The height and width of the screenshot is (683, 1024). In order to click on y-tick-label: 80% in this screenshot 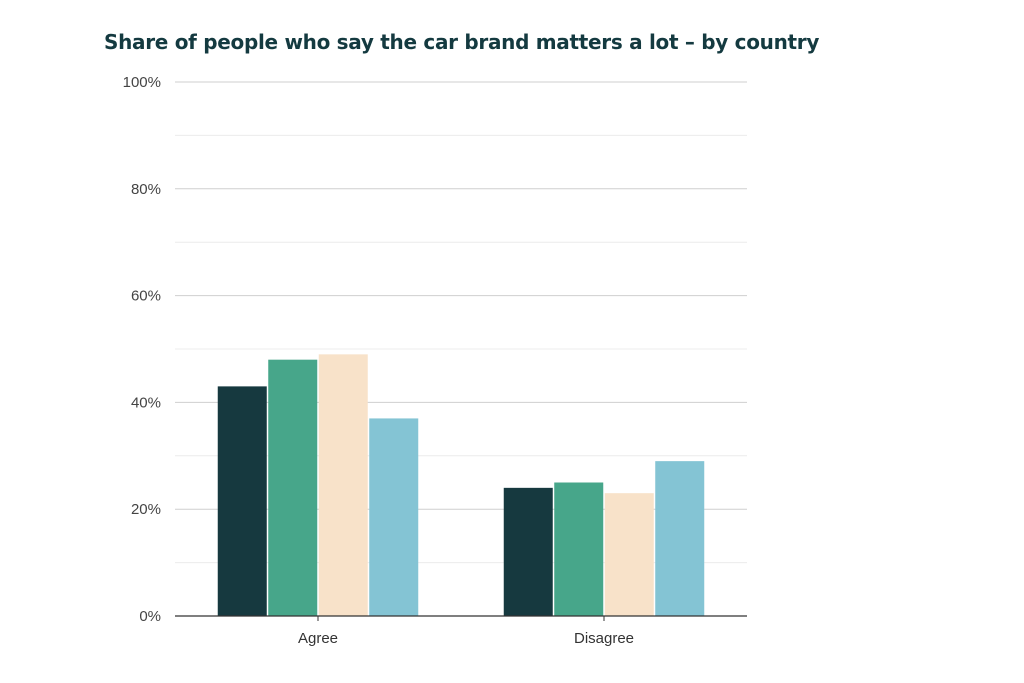, I will do `click(146, 189)`.